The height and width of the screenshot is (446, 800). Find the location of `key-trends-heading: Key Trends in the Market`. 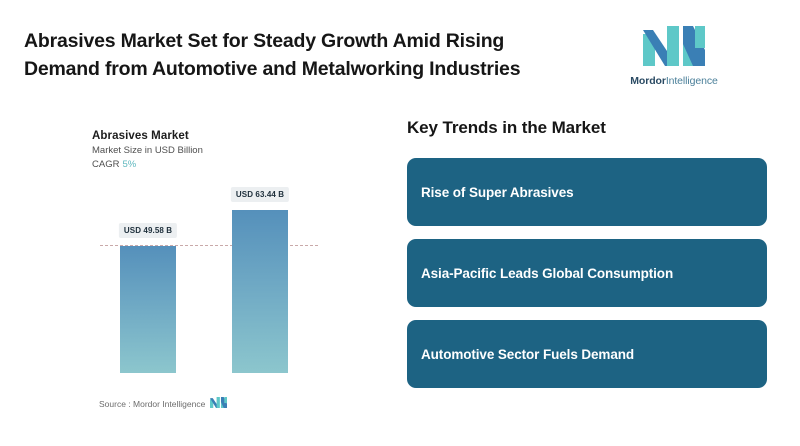

key-trends-heading: Key Trends in the Market is located at coordinates (506, 127).